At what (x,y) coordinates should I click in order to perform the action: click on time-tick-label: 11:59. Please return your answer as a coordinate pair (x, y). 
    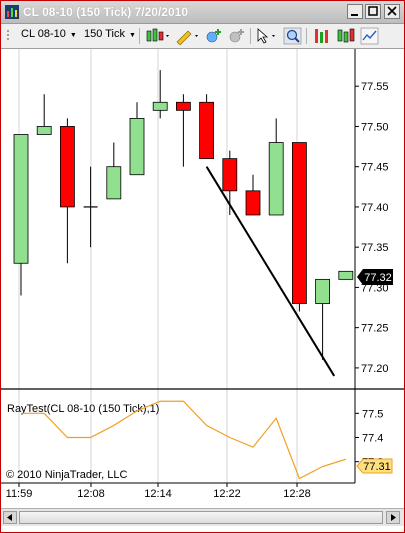
    Looking at the image, I should click on (19, 494).